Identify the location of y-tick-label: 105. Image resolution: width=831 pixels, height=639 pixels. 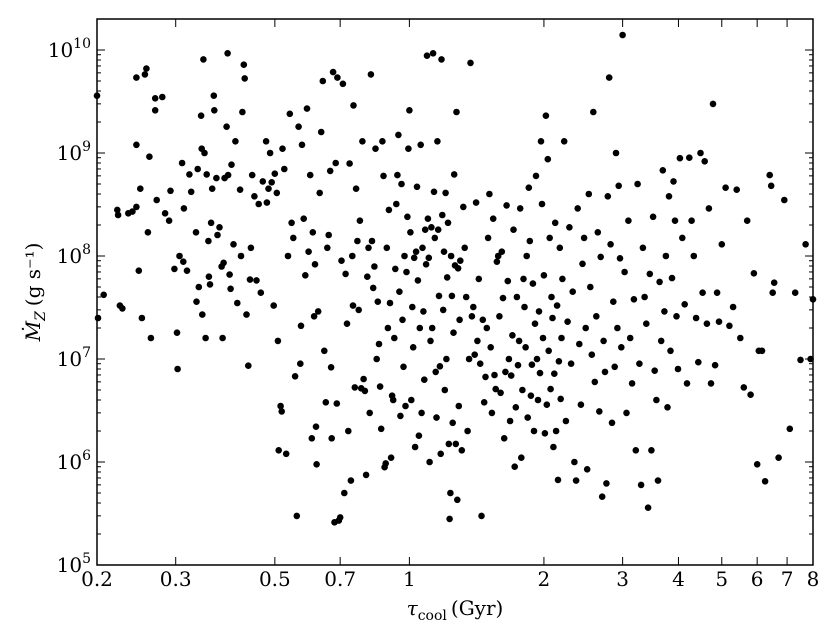
(74, 564).